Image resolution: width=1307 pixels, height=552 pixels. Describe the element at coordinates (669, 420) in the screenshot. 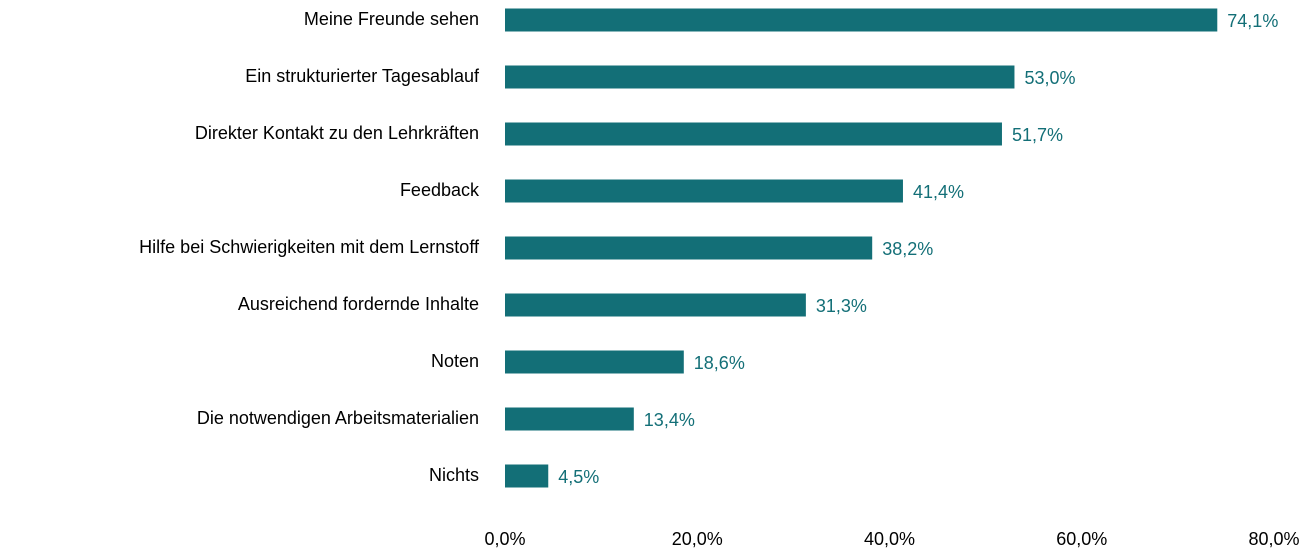

I see `value-label: 13,4%` at that location.